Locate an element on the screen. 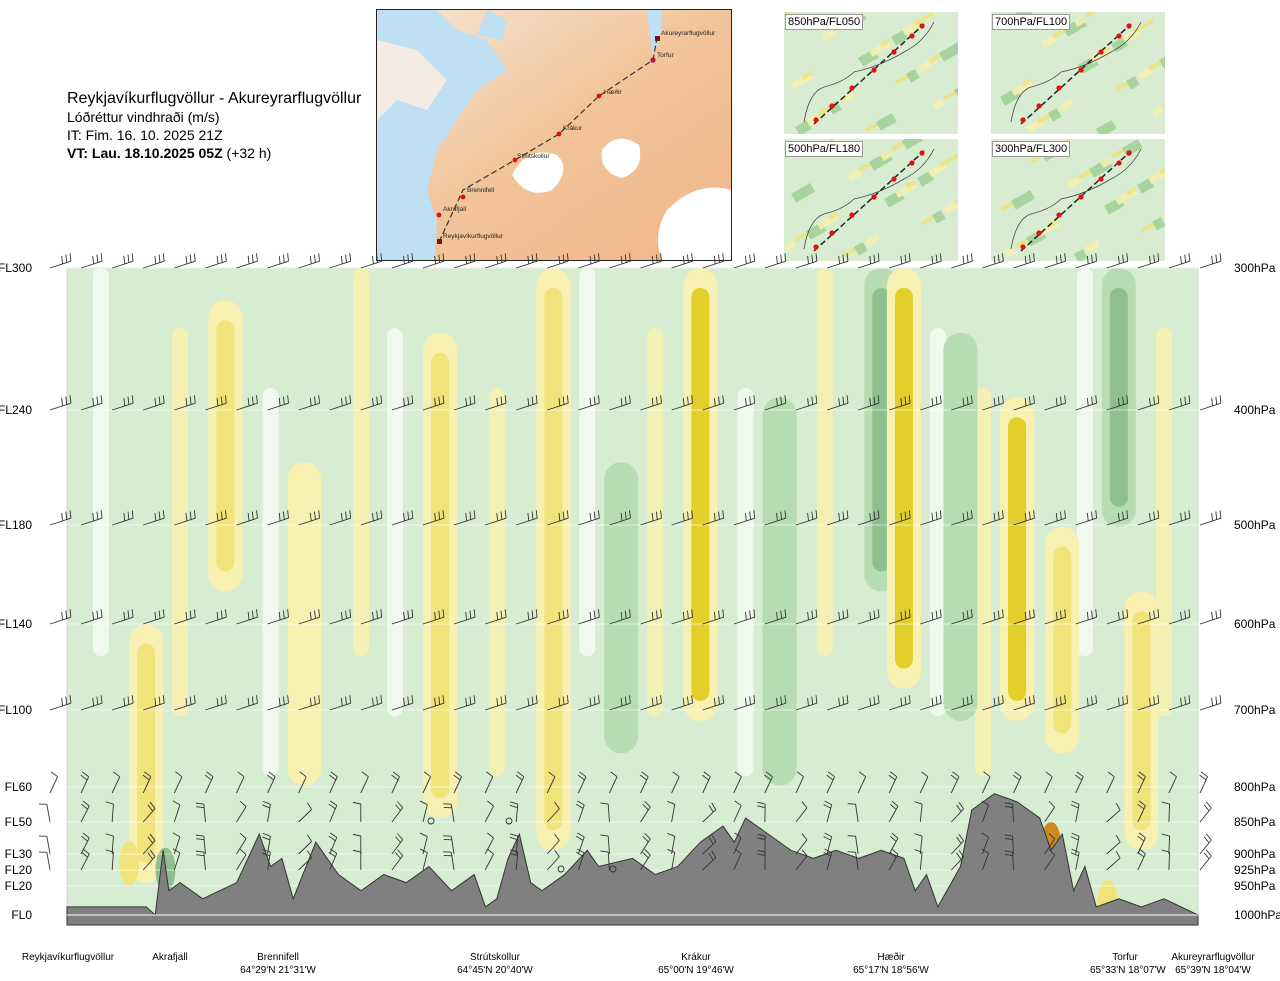 Image resolution: width=1280 pixels, height=981 pixels. map-label-reykjavikurflugvollur: Reykjavíkurflugvöllur is located at coordinates (473, 236).